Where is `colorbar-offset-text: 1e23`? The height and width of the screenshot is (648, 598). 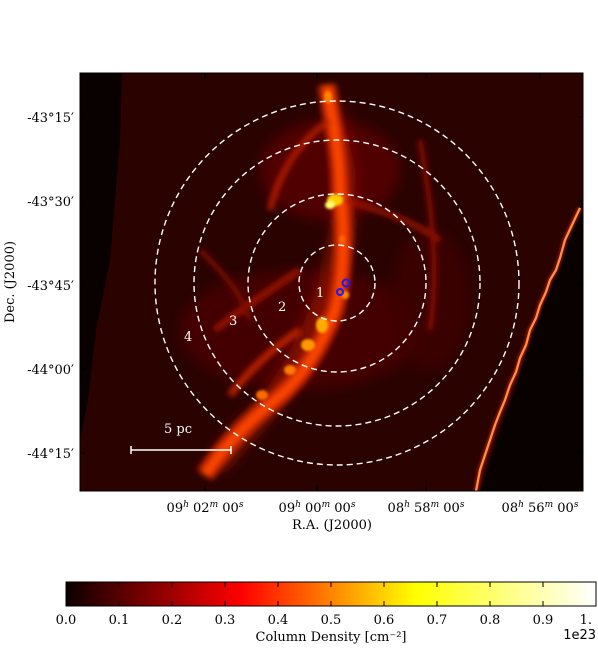 colorbar-offset-text: 1e23 is located at coordinates (579, 635).